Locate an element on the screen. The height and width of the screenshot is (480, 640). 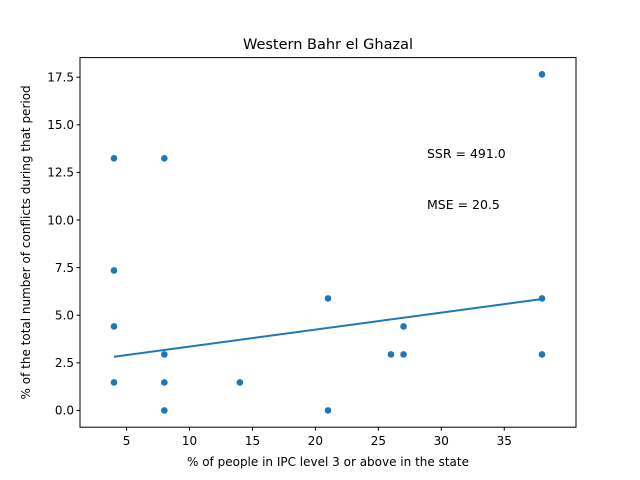
y-tick-label: 5.0 is located at coordinates (64, 316).